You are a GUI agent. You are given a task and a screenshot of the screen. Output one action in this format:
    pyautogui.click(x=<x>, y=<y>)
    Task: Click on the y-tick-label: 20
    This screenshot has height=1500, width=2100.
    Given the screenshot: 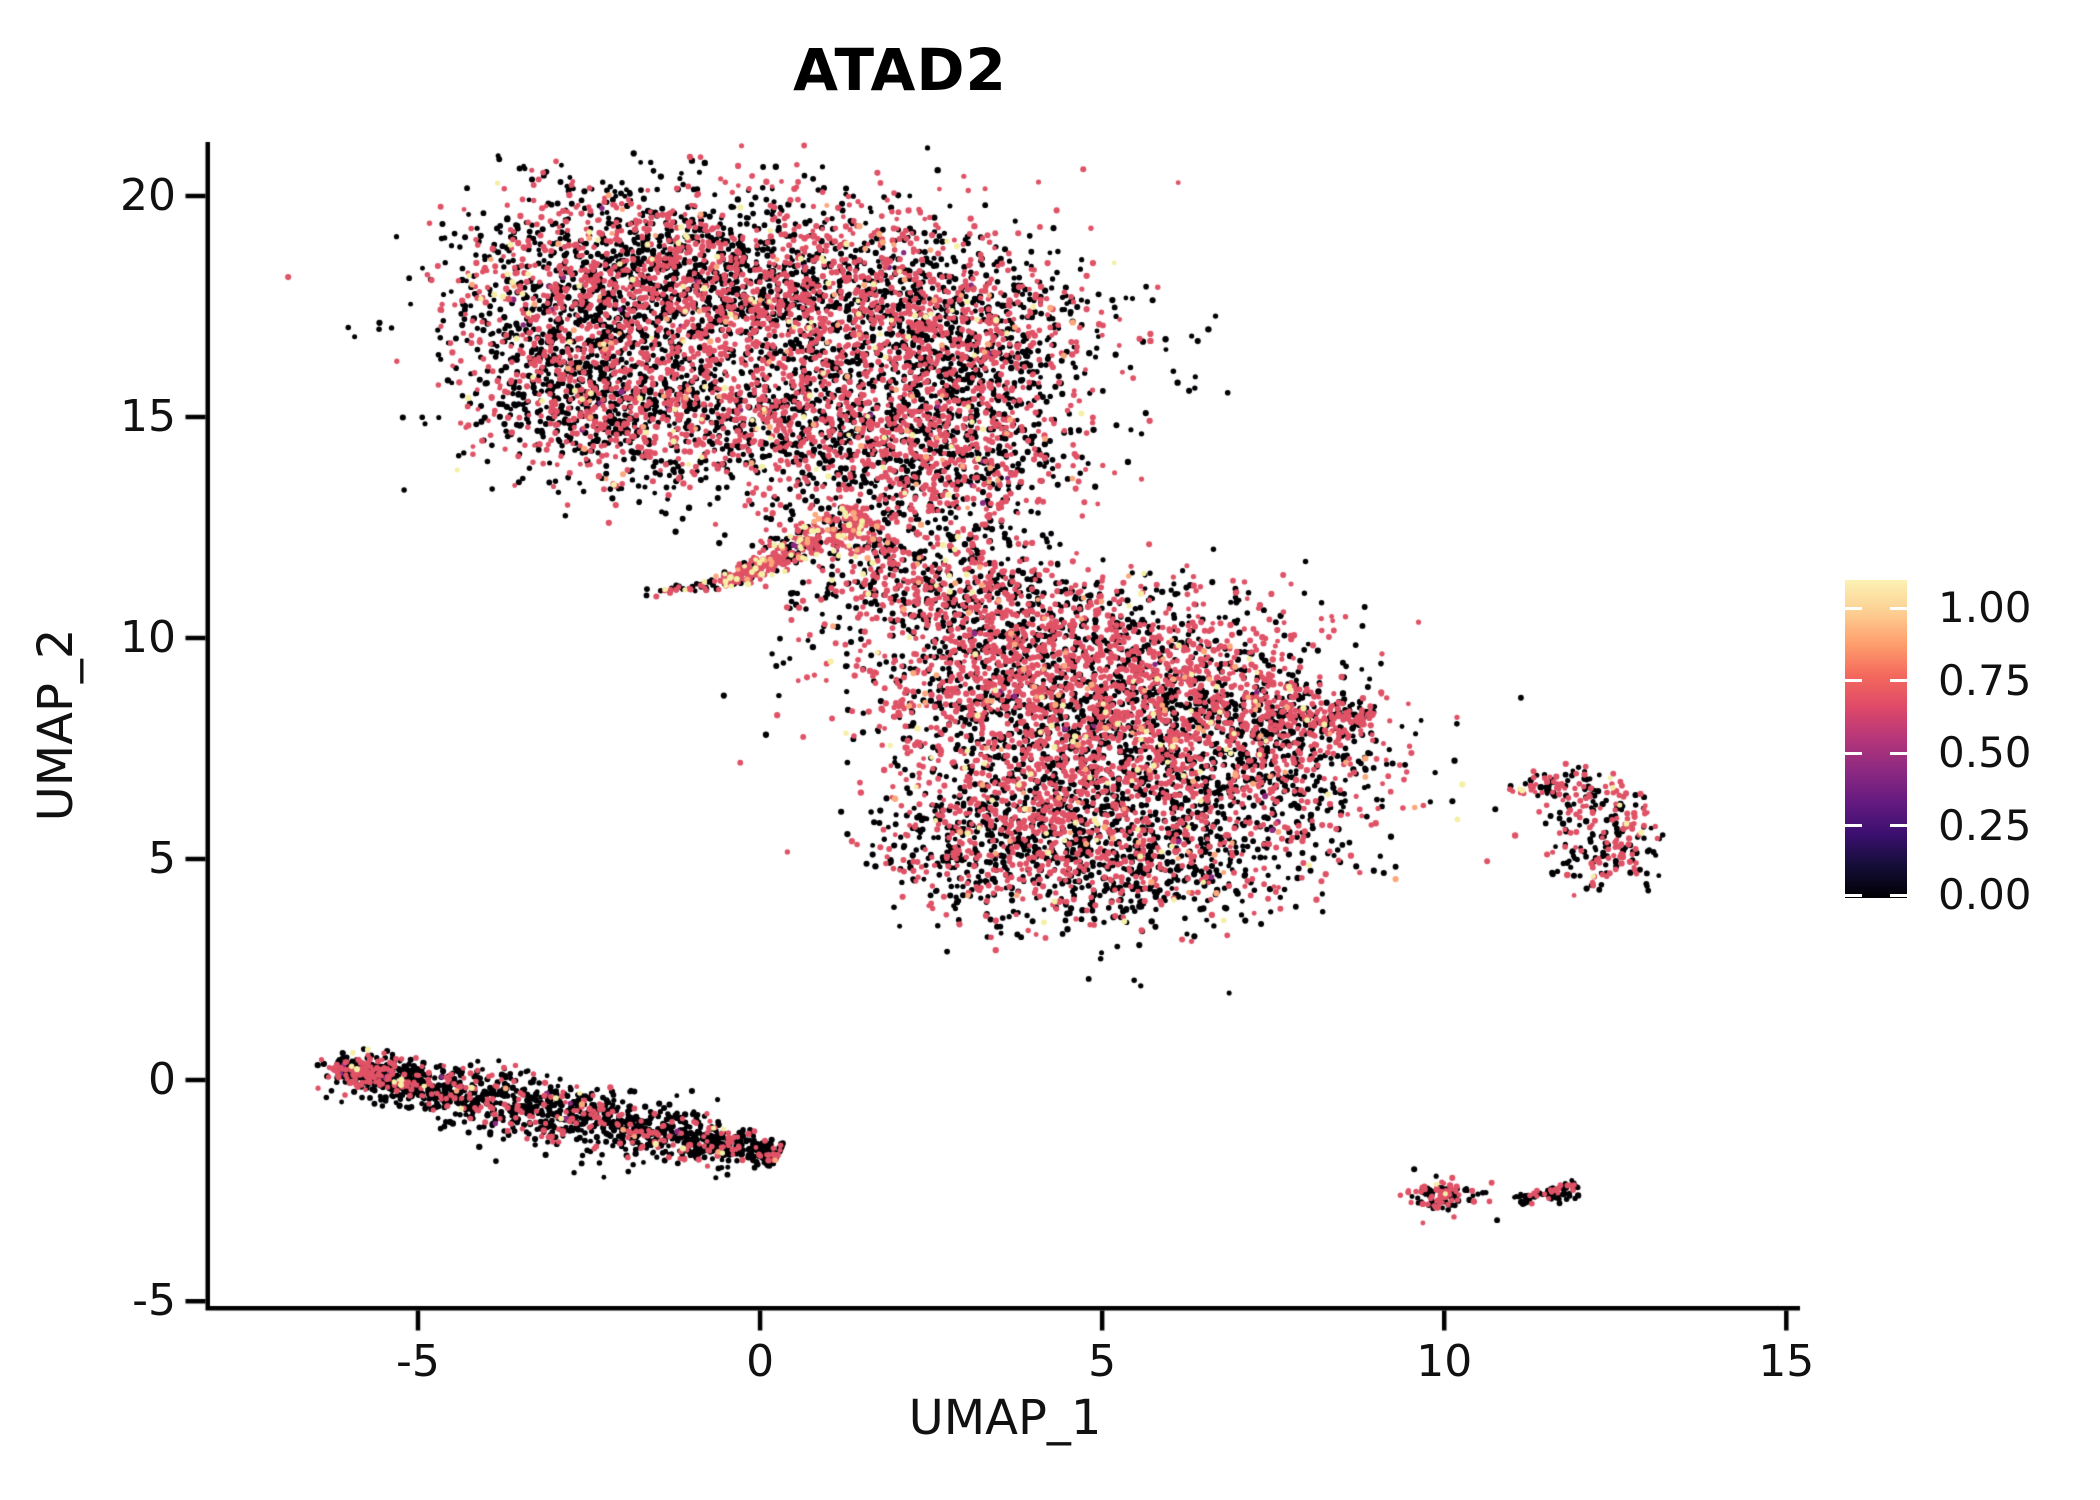 What is the action you would take?
    pyautogui.click(x=148, y=195)
    